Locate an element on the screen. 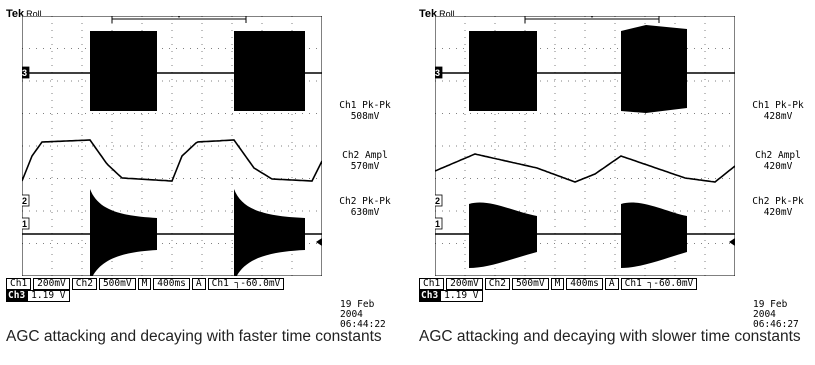 The image size is (815, 365). timestamp: 19 Feb 2004 06:44:22 is located at coordinates (363, 314).